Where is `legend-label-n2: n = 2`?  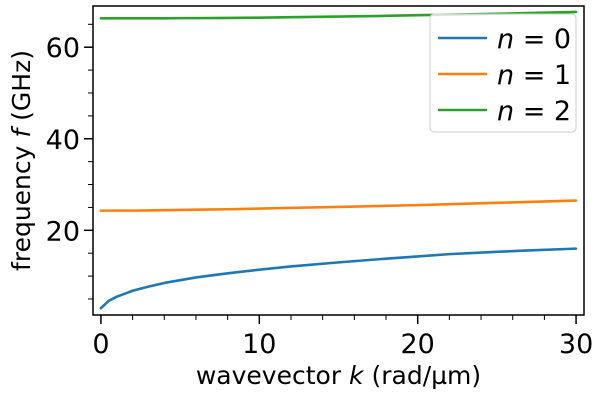 legend-label-n2: n = 2 is located at coordinates (534, 111).